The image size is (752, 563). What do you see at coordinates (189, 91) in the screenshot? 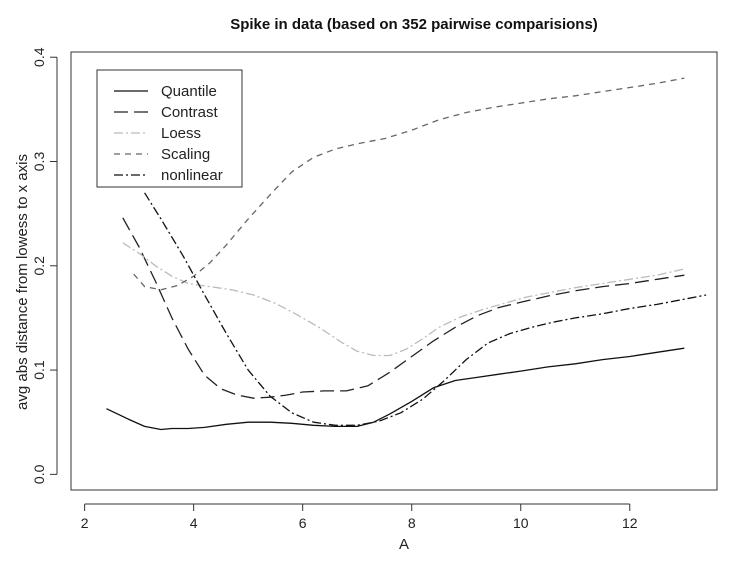
I see `legend-label: Quantile` at bounding box center [189, 91].